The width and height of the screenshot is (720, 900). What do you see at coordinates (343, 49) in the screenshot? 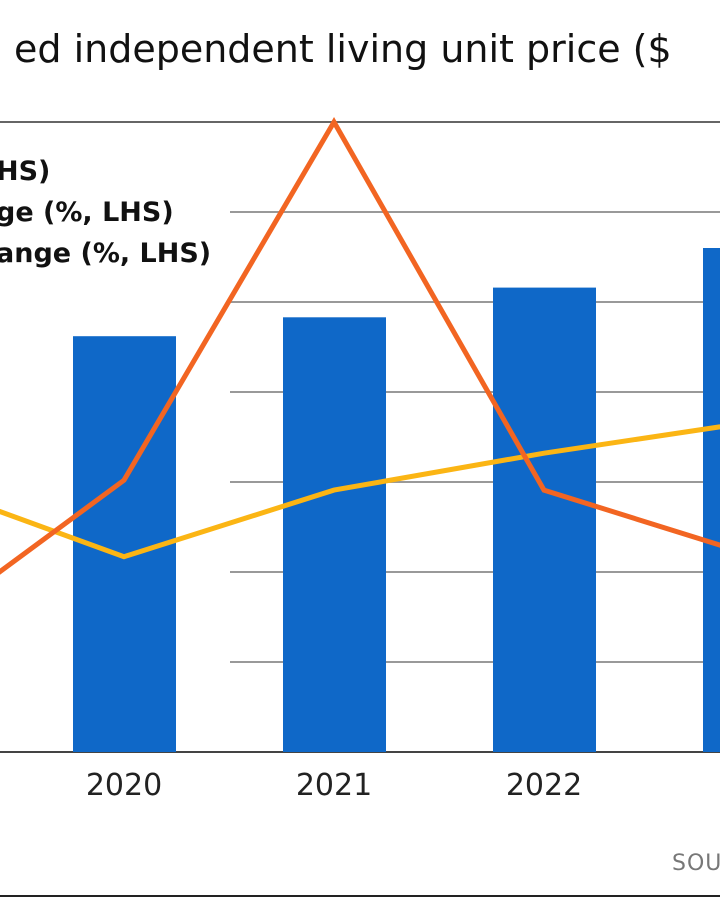
I see `chart-title: ed independent living unit price ($` at bounding box center [343, 49].